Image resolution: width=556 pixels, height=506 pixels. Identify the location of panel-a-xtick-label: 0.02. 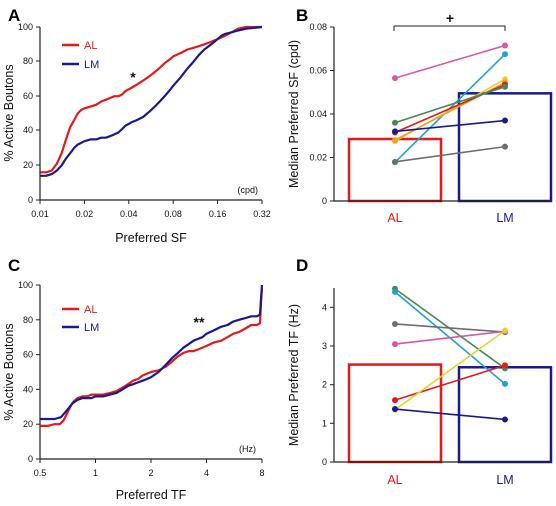
(85, 214).